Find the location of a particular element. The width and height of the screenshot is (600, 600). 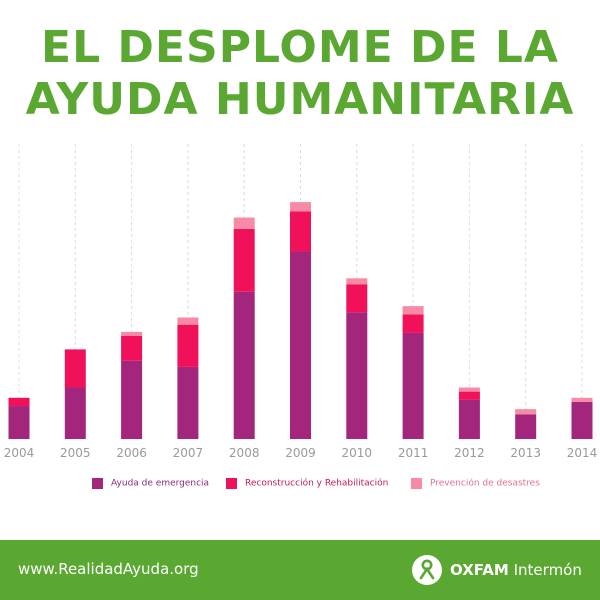

x-tick-label: 2010 is located at coordinates (357, 453).